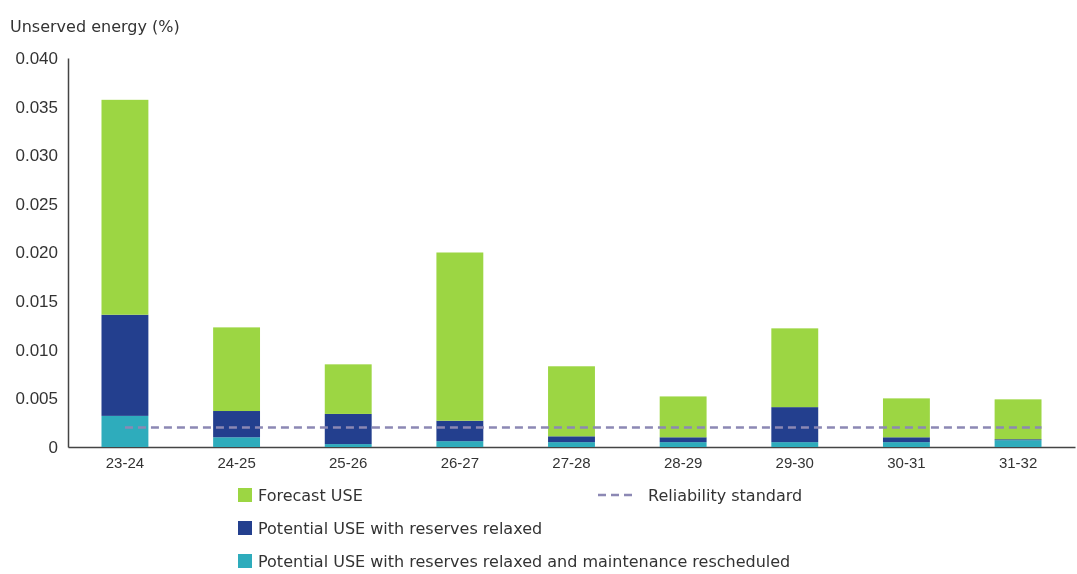 The height and width of the screenshot is (574, 1077). What do you see at coordinates (348, 462) in the screenshot?
I see `x-tick-label: 25-26` at bounding box center [348, 462].